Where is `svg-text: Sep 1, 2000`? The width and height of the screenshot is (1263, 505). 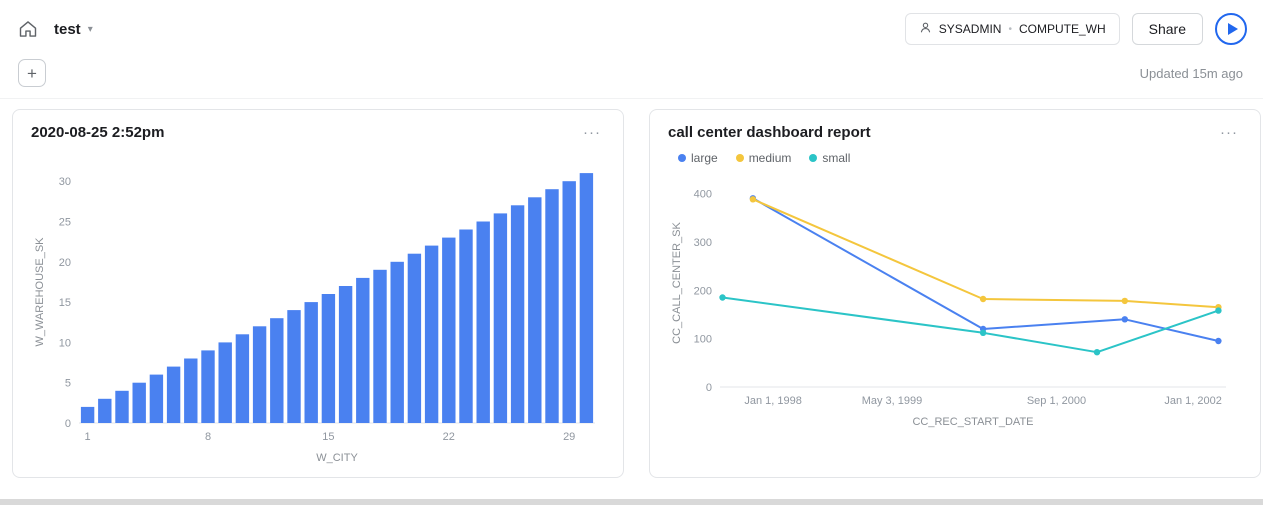 svg-text: Sep 1, 2000 is located at coordinates (1056, 401).